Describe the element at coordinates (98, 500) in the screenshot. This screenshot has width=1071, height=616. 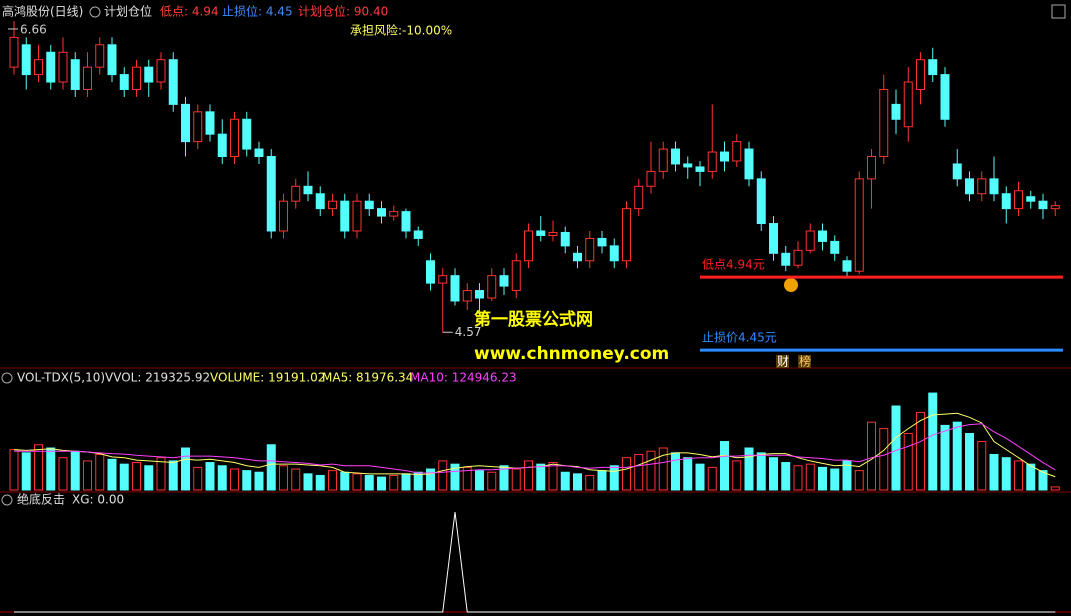
I see `legend-label: XG: 0.00` at that location.